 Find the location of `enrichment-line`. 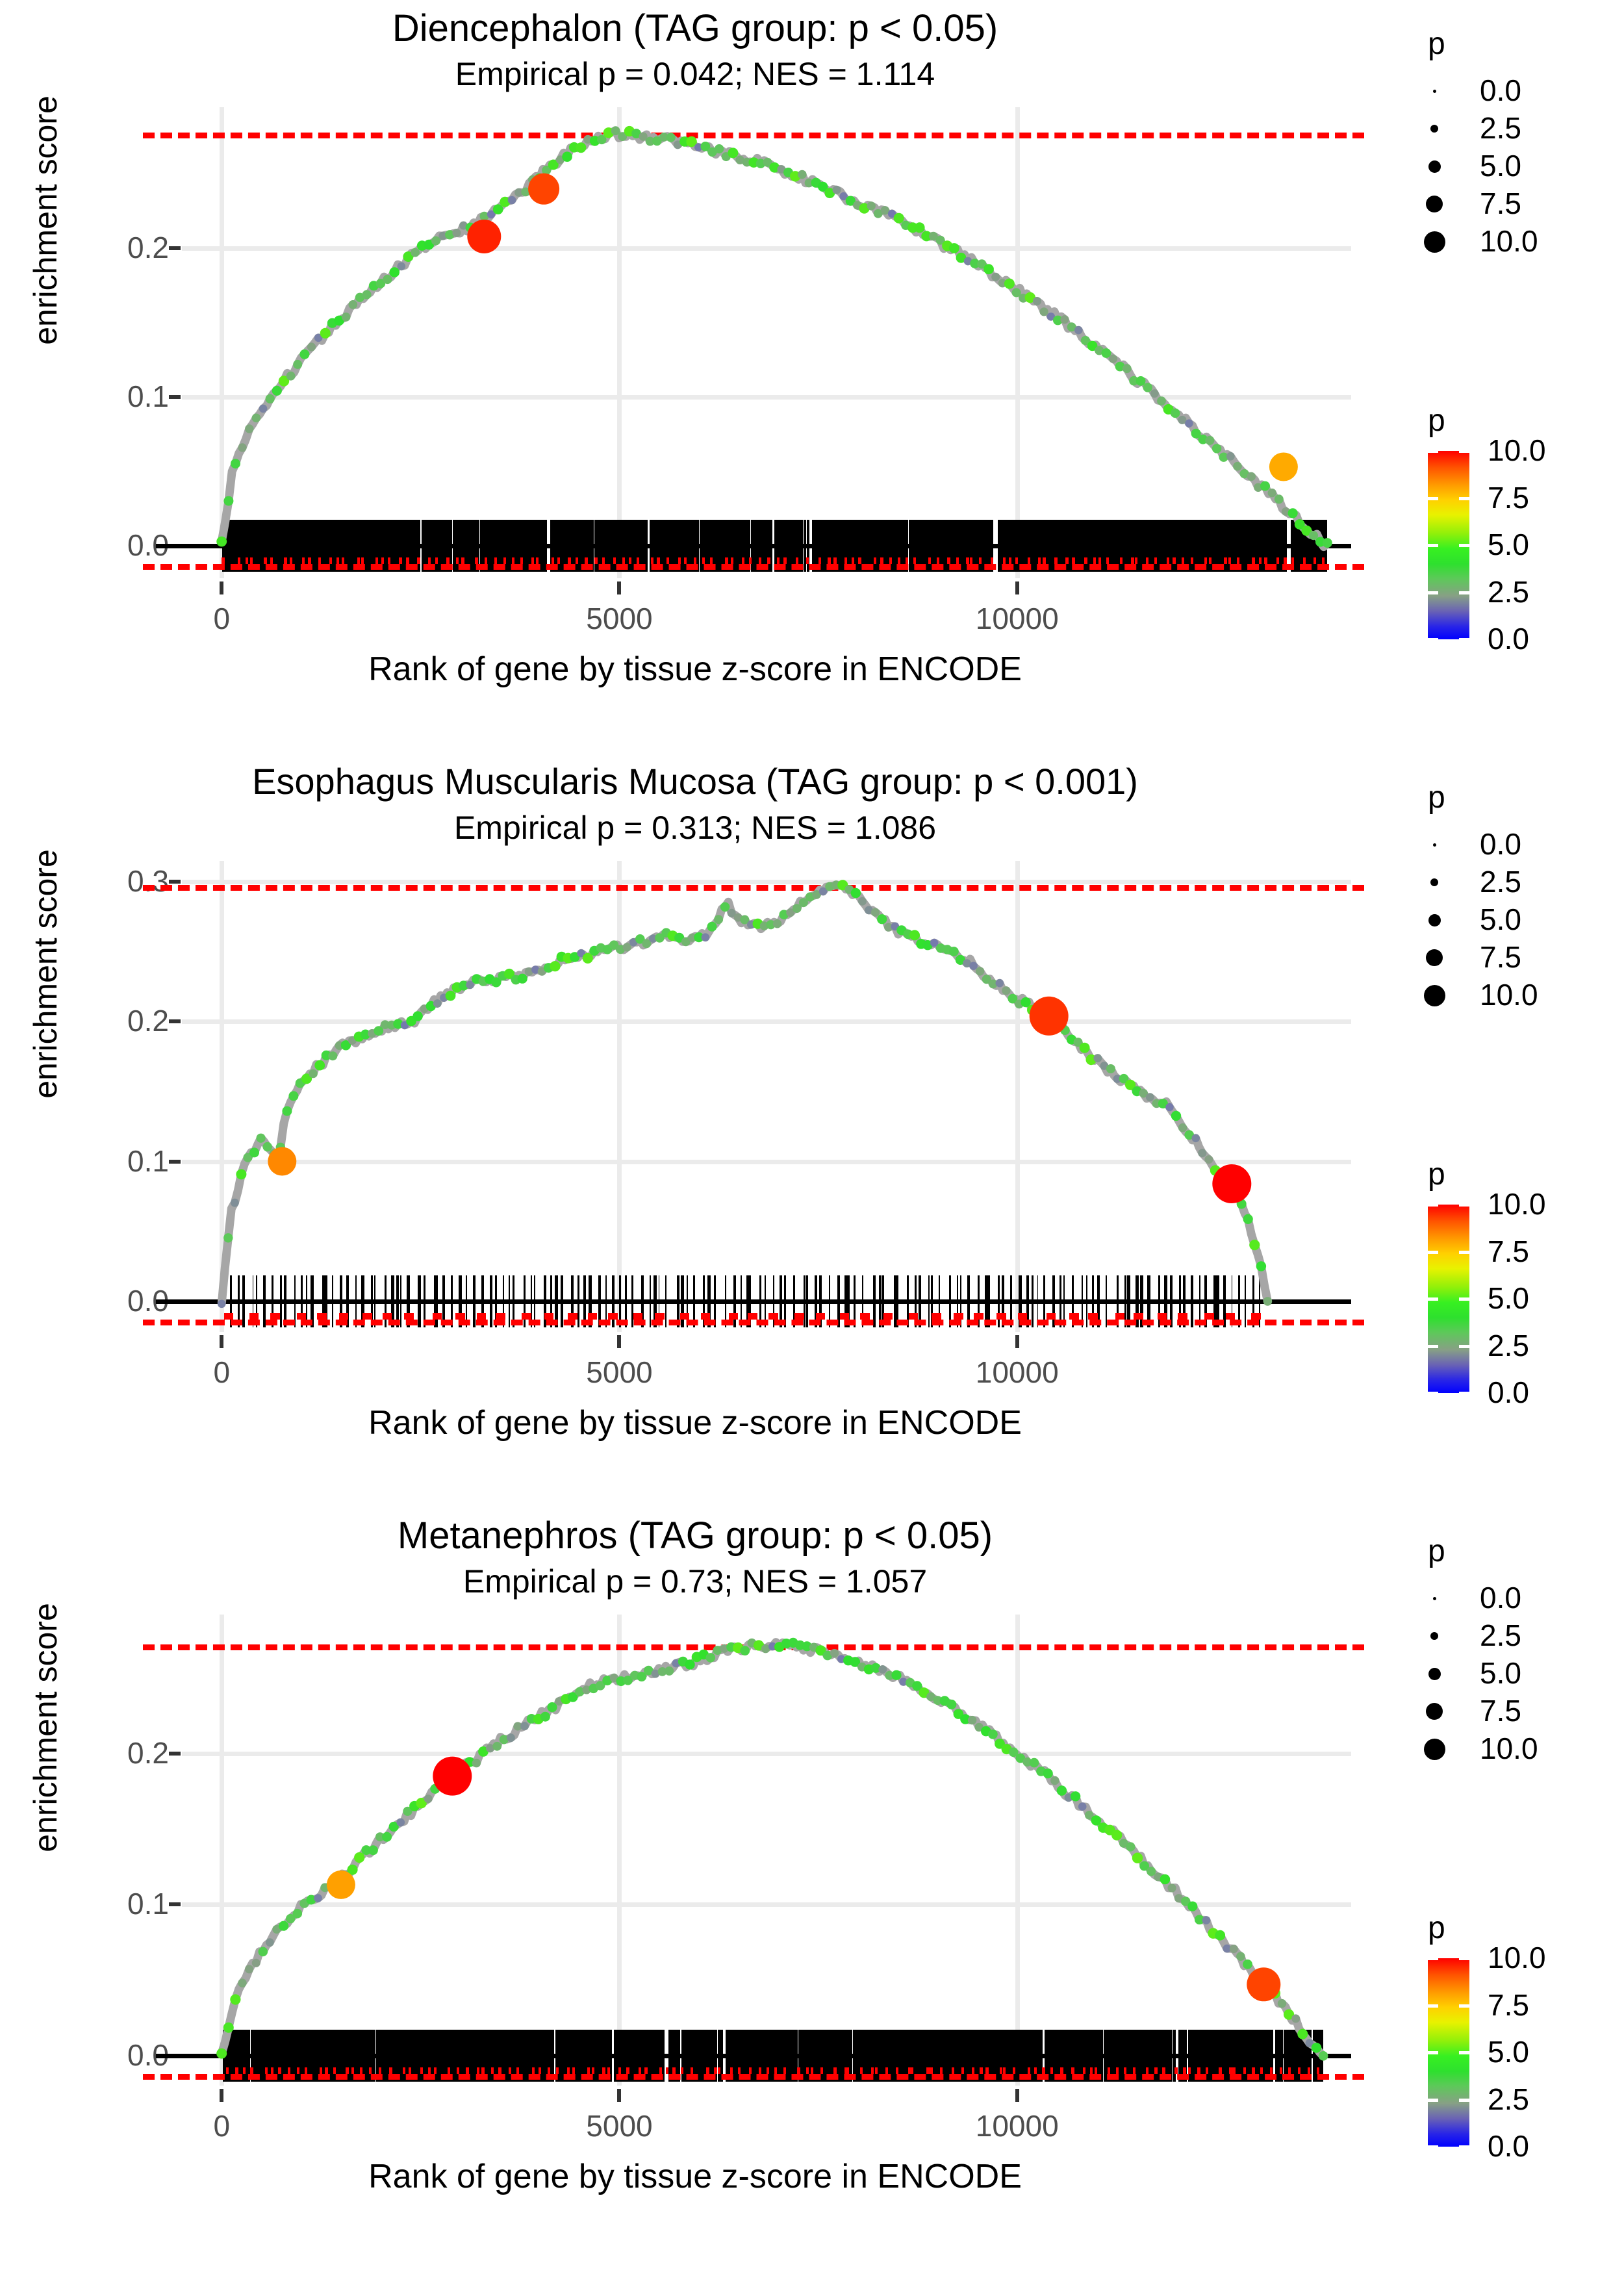

enrichment-line is located at coordinates (744, 1092).